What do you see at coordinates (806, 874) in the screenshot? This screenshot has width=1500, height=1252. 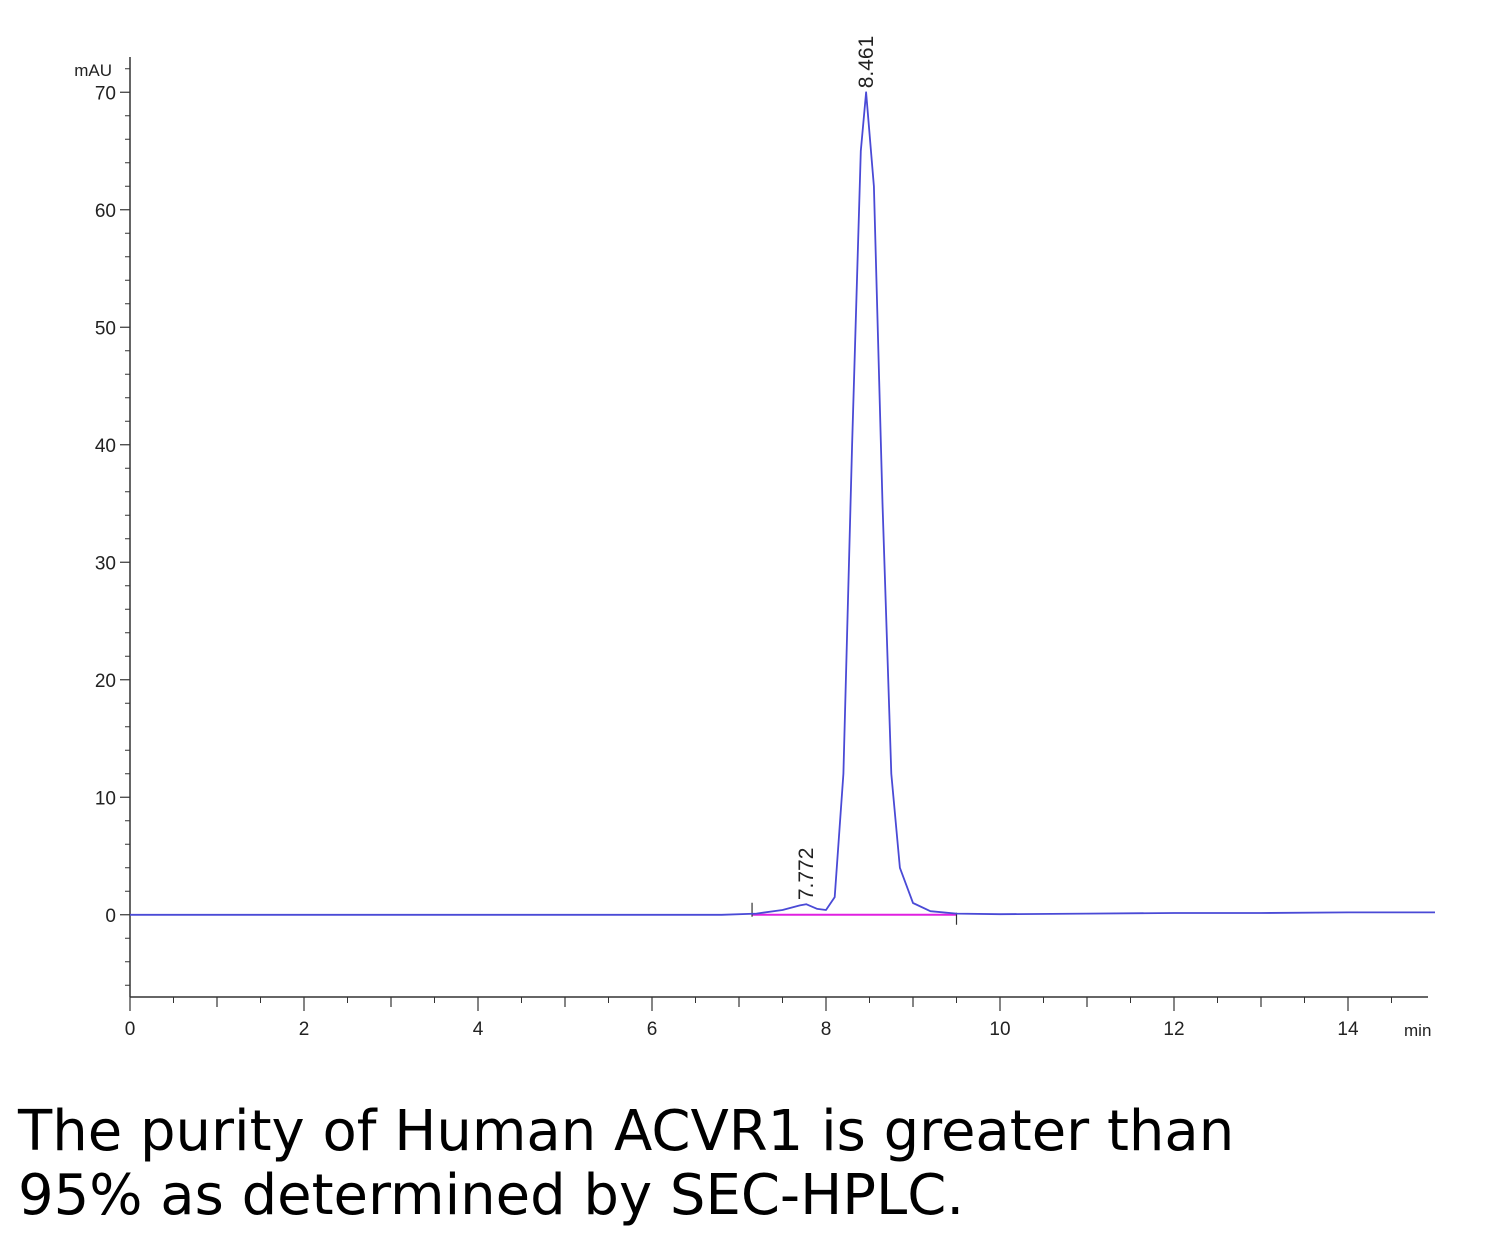 I see `peak-retention-label: 7.772` at bounding box center [806, 874].